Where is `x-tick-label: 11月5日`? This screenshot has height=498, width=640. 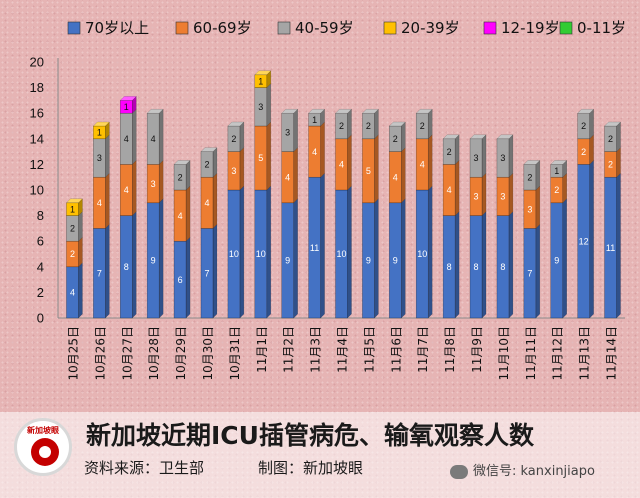
x-tick-label: 11月5日 is located at coordinates (369, 349).